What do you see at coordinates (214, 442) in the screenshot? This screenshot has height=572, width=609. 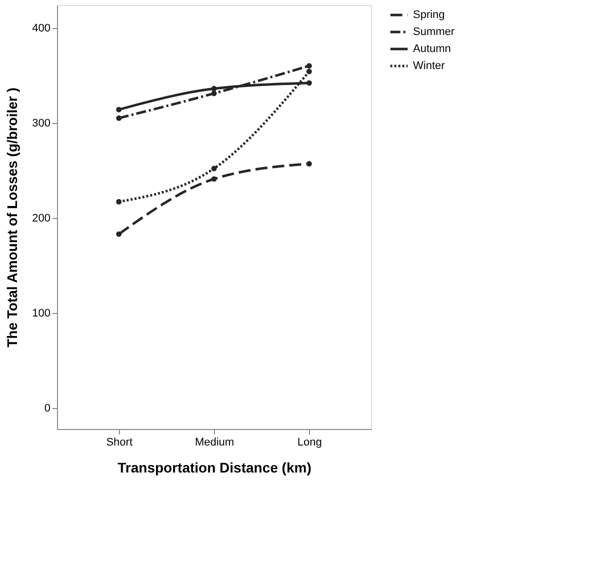 I see `x-tick-label: Medium` at bounding box center [214, 442].